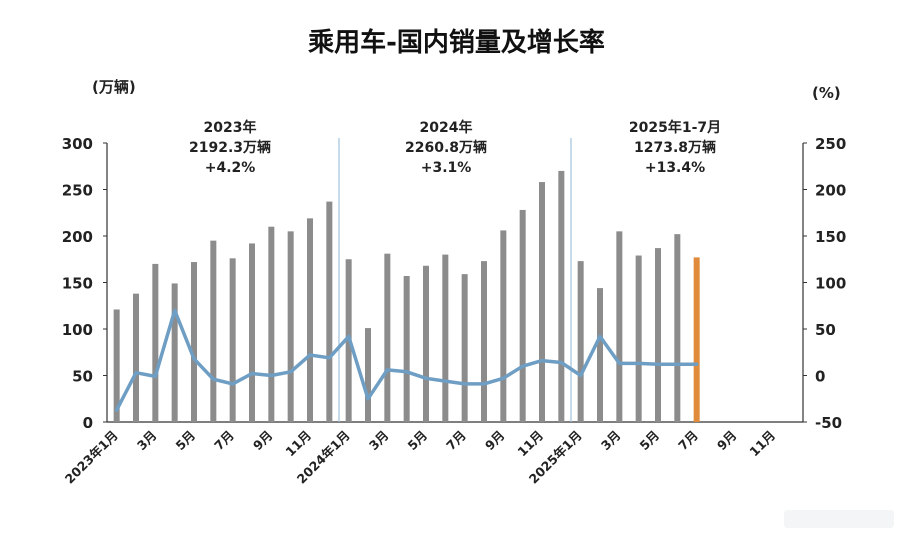  I want to click on right-axis-unit: (%), so click(826, 93).